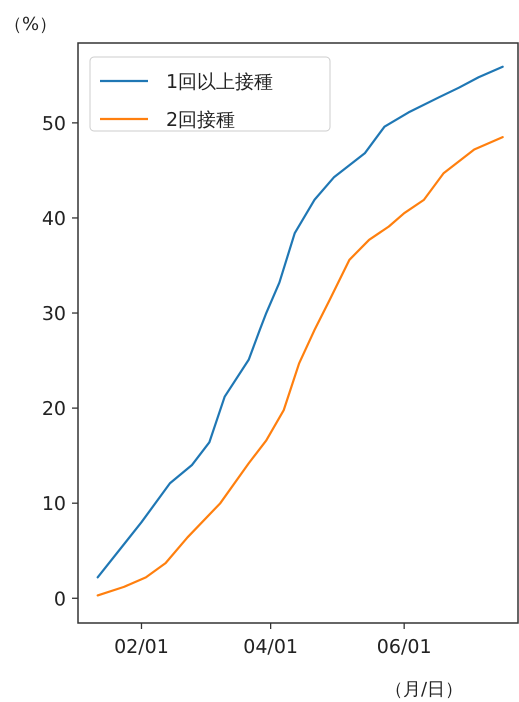 Image resolution: width=519 pixels, height=702 pixels. What do you see at coordinates (424, 689) in the screenshot?
I see `x-axis-title: （月/日）` at bounding box center [424, 689].